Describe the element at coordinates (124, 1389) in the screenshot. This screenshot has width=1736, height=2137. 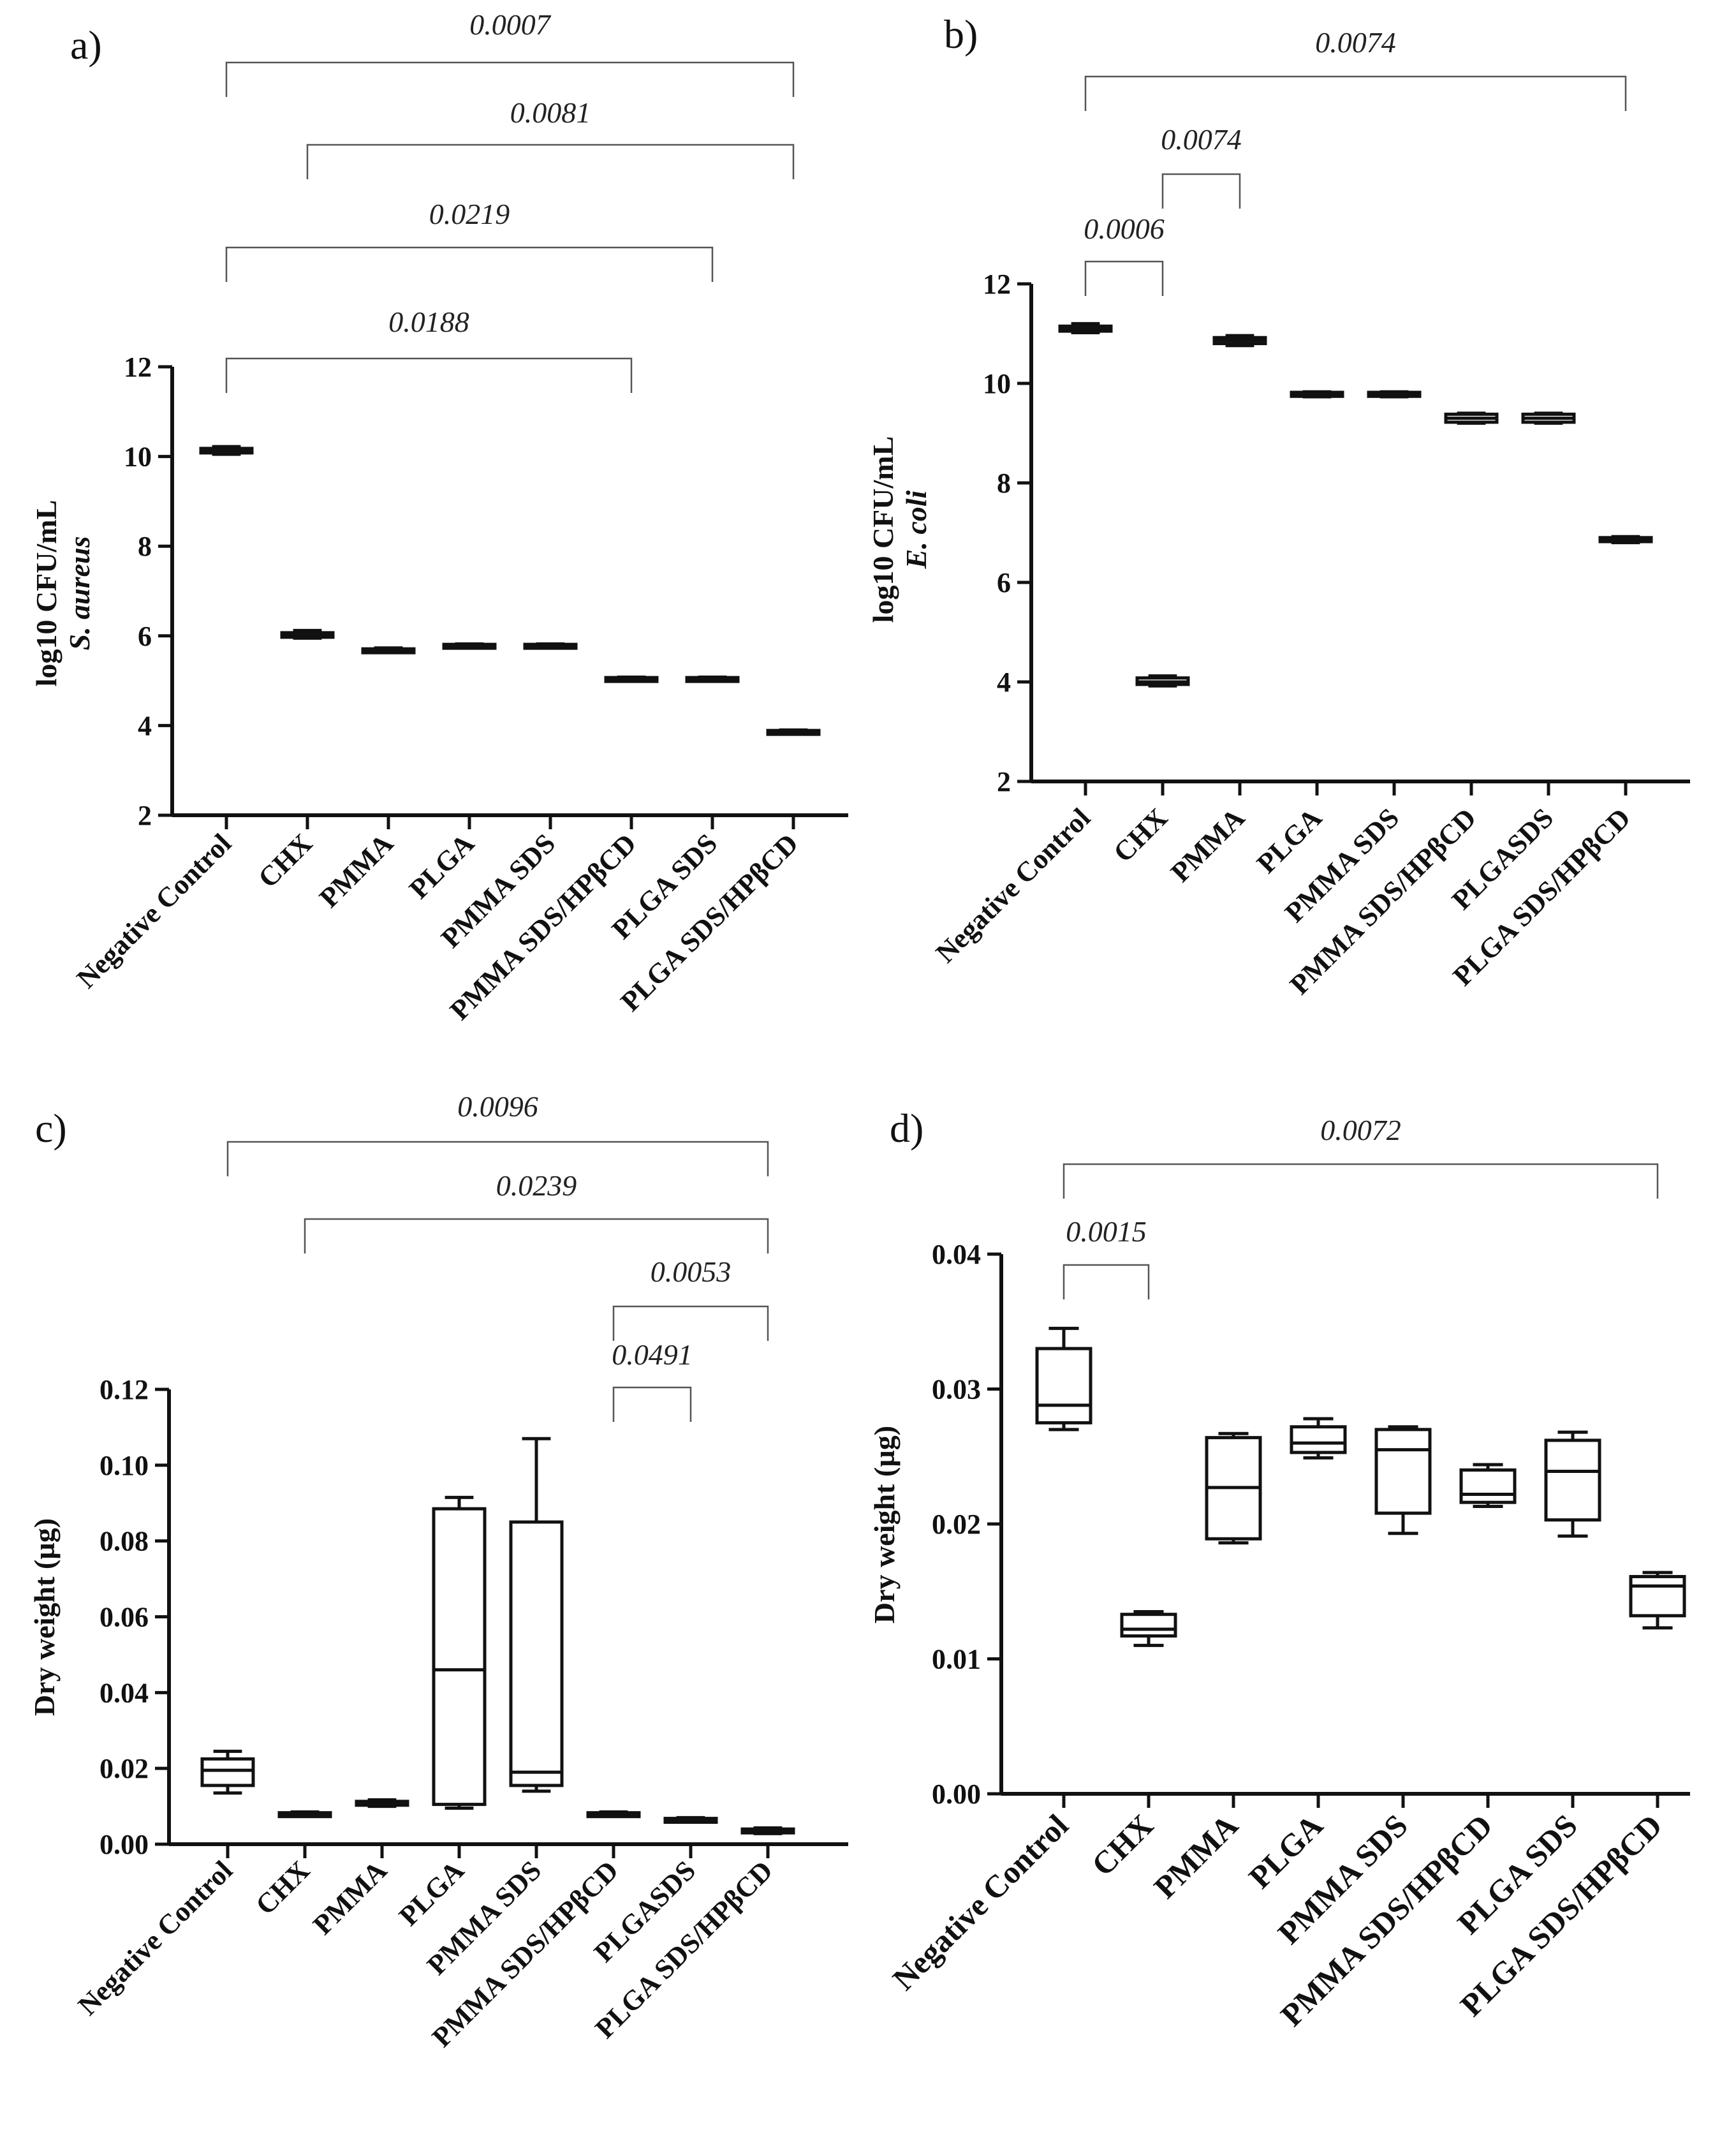
I see `y-tick-label: 0.12` at that location.